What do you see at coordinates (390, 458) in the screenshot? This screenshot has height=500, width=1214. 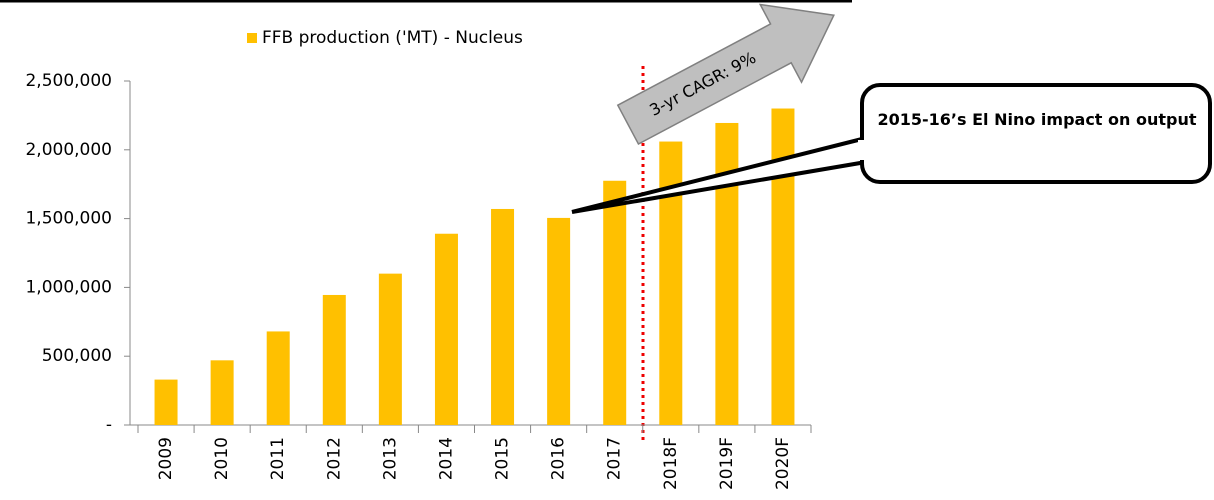 I see `x-tick-label: 2013` at bounding box center [390, 458].